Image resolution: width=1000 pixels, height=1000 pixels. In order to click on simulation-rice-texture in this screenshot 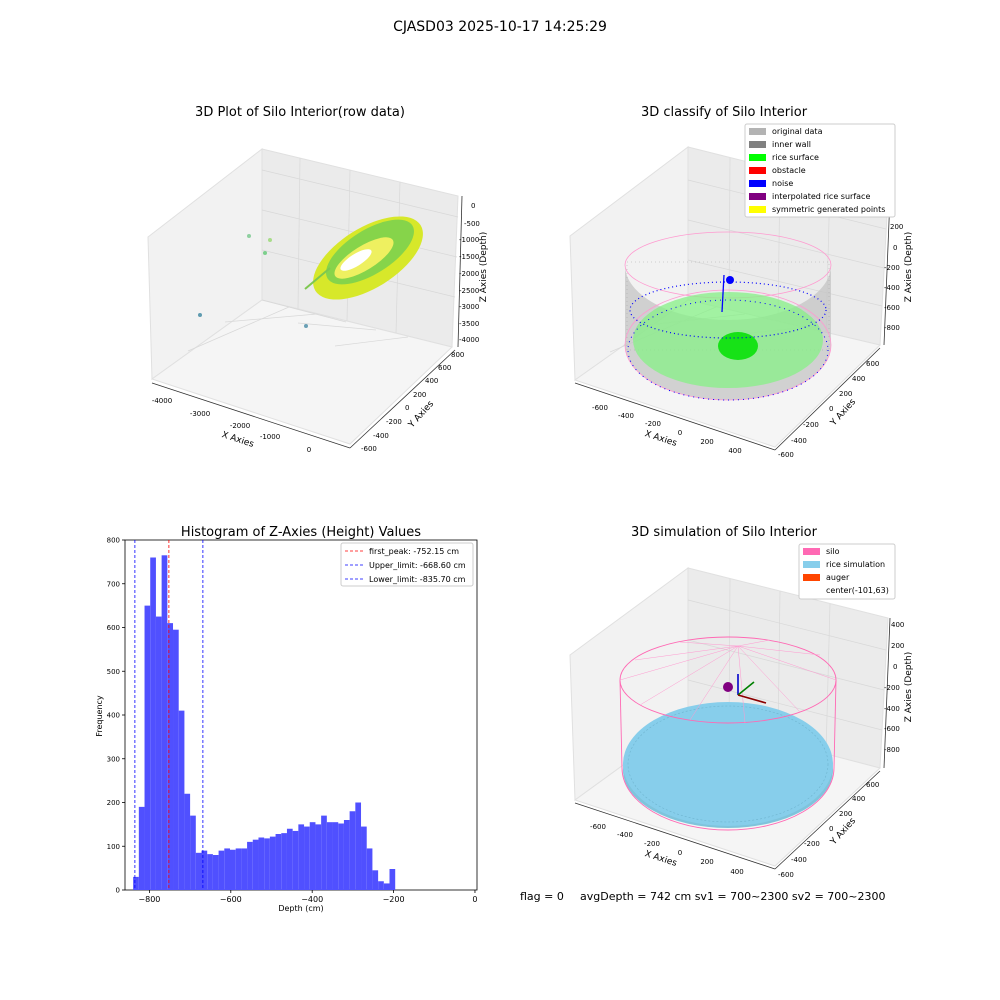, I will do `click(728, 764)`.